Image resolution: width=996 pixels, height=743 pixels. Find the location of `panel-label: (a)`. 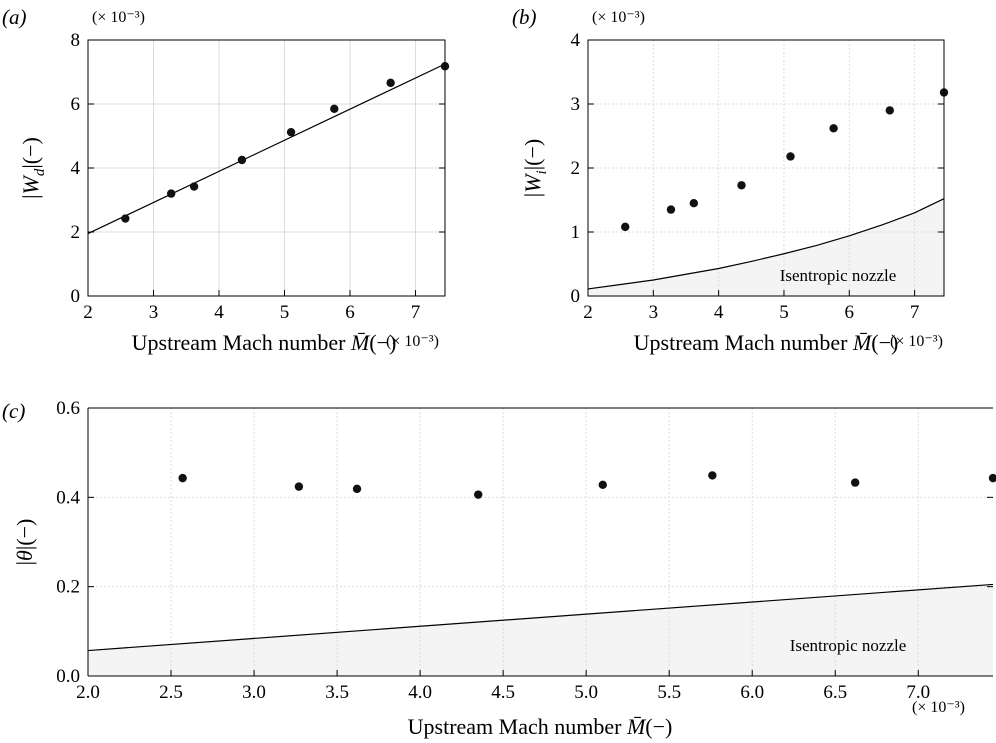

panel-label: (a) is located at coordinates (14, 17).